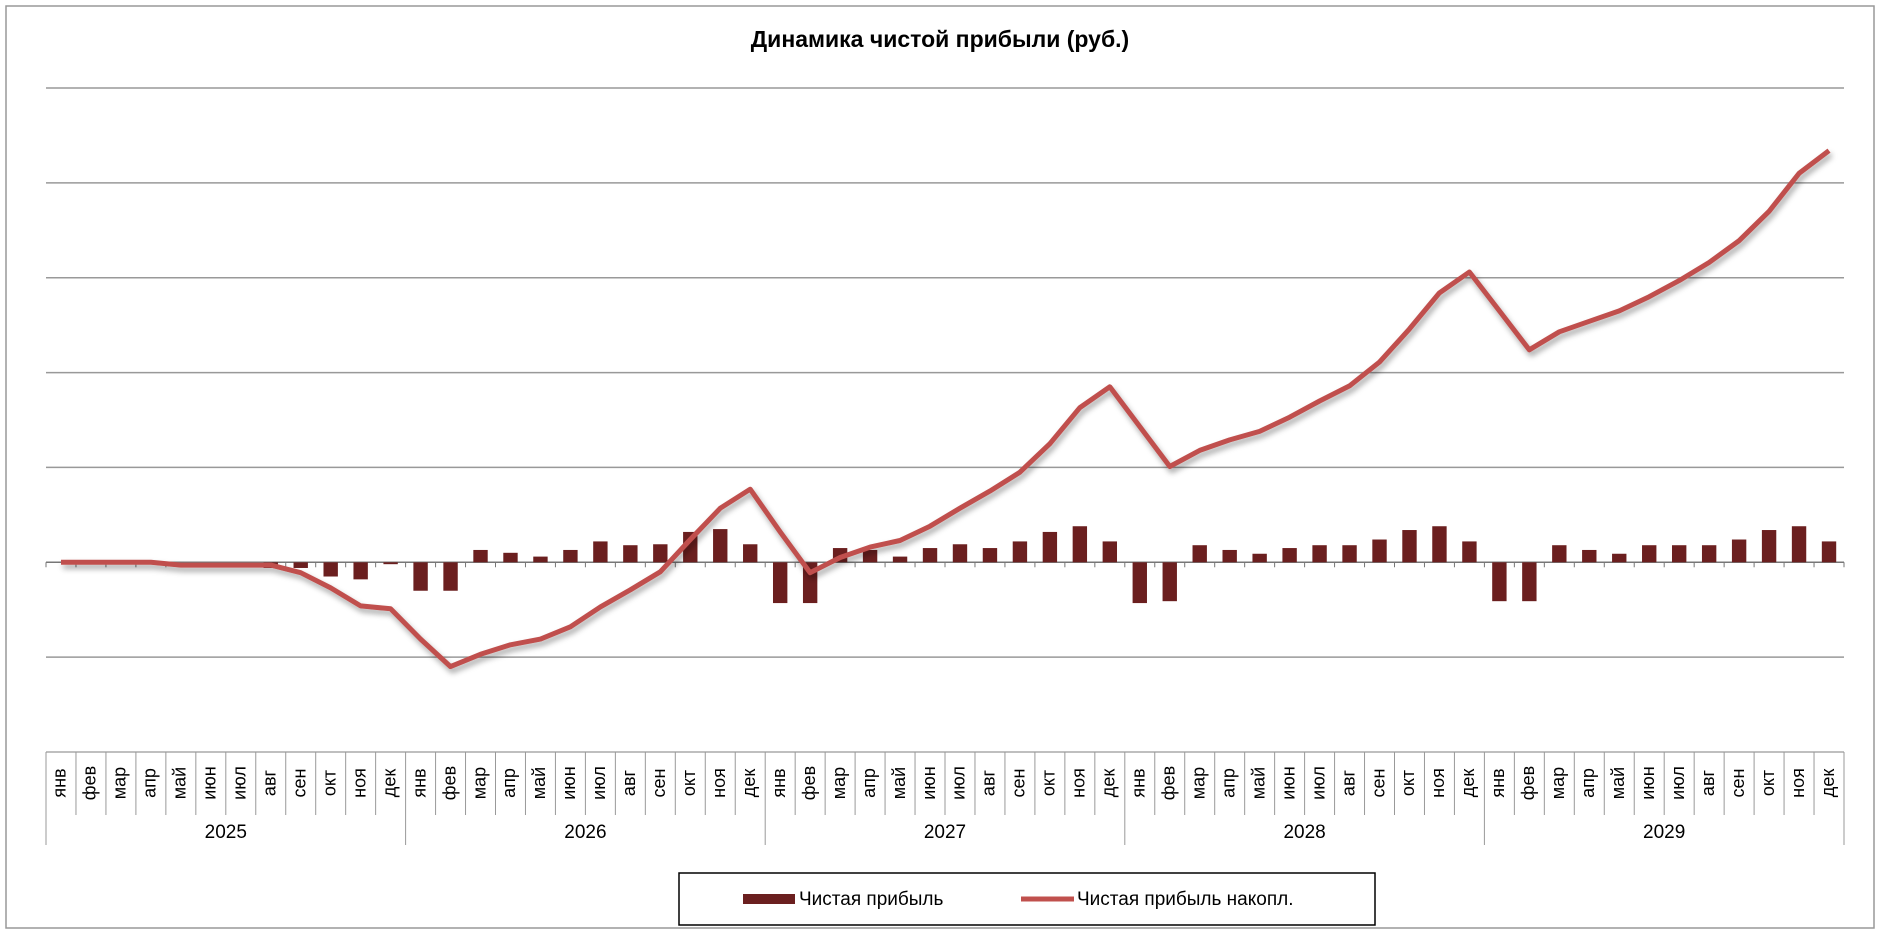 The width and height of the screenshot is (1880, 937). I want to click on year-label: 2026, so click(585, 832).